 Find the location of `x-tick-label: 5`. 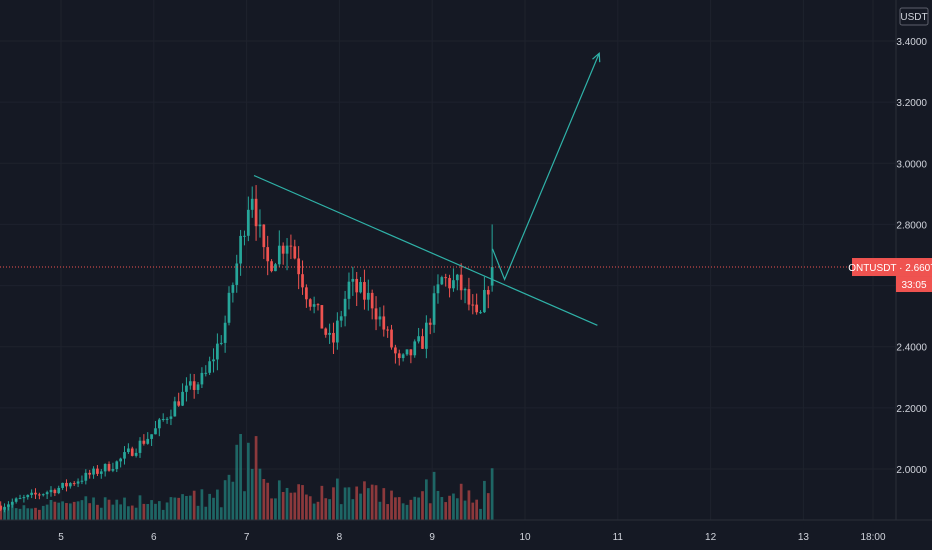

x-tick-label: 5 is located at coordinates (61, 537).